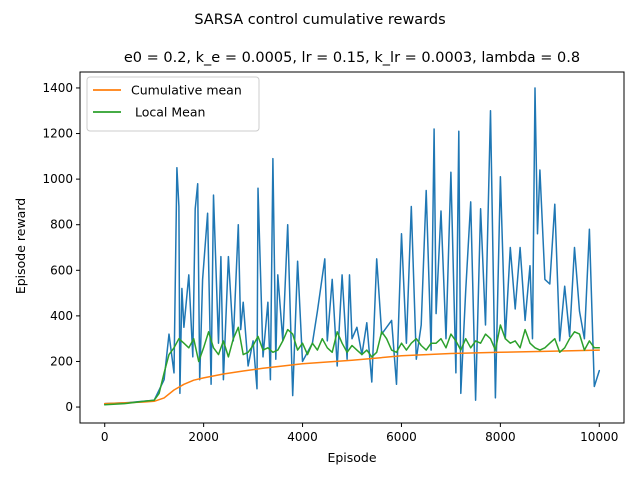 The height and width of the screenshot is (480, 640). Describe the element at coordinates (203, 437) in the screenshot. I see `x-tick-label-1: 2000` at that location.